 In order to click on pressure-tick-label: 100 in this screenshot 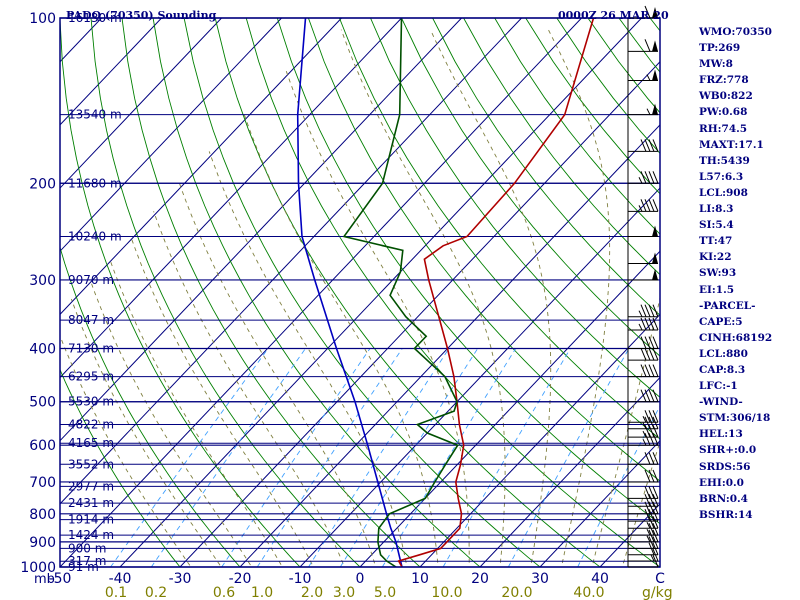, I will do `click(42, 19)`.